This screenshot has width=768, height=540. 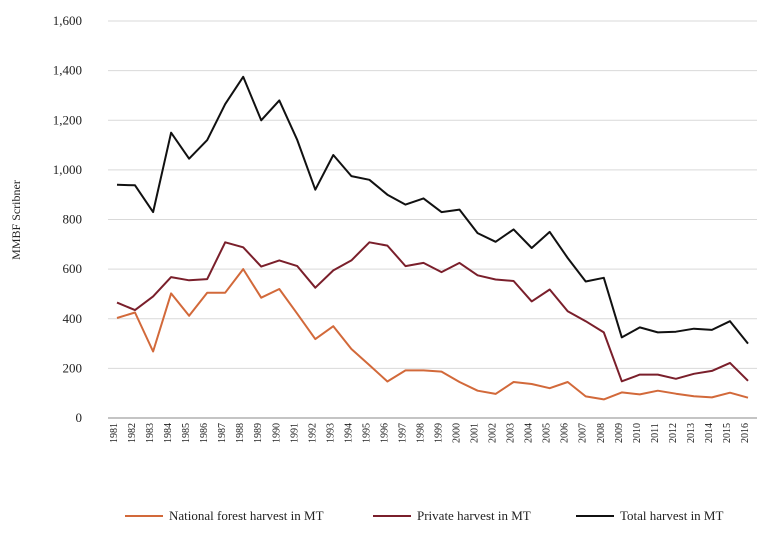 What do you see at coordinates (132, 433) in the screenshot?
I see `x-tick-label: 1982` at bounding box center [132, 433].